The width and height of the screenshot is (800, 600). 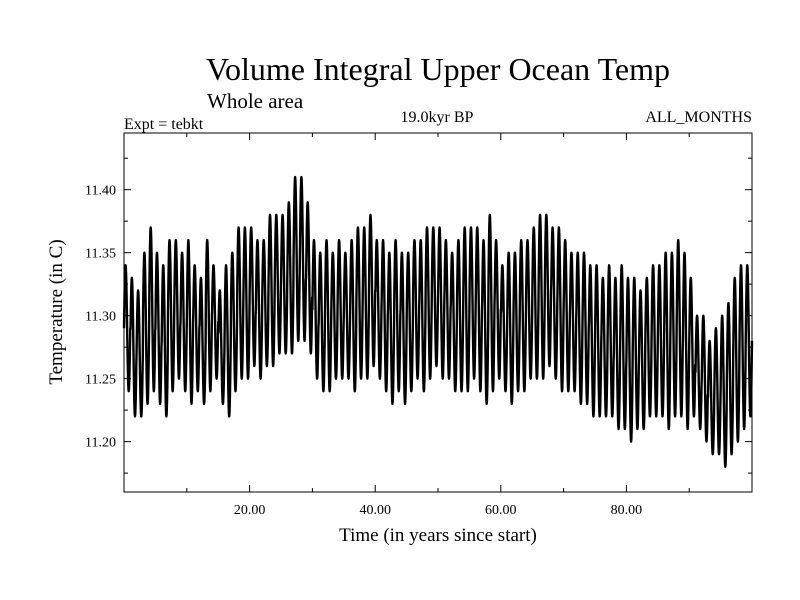 I want to click on y-tick-label: 11.25, so click(x=100, y=380).